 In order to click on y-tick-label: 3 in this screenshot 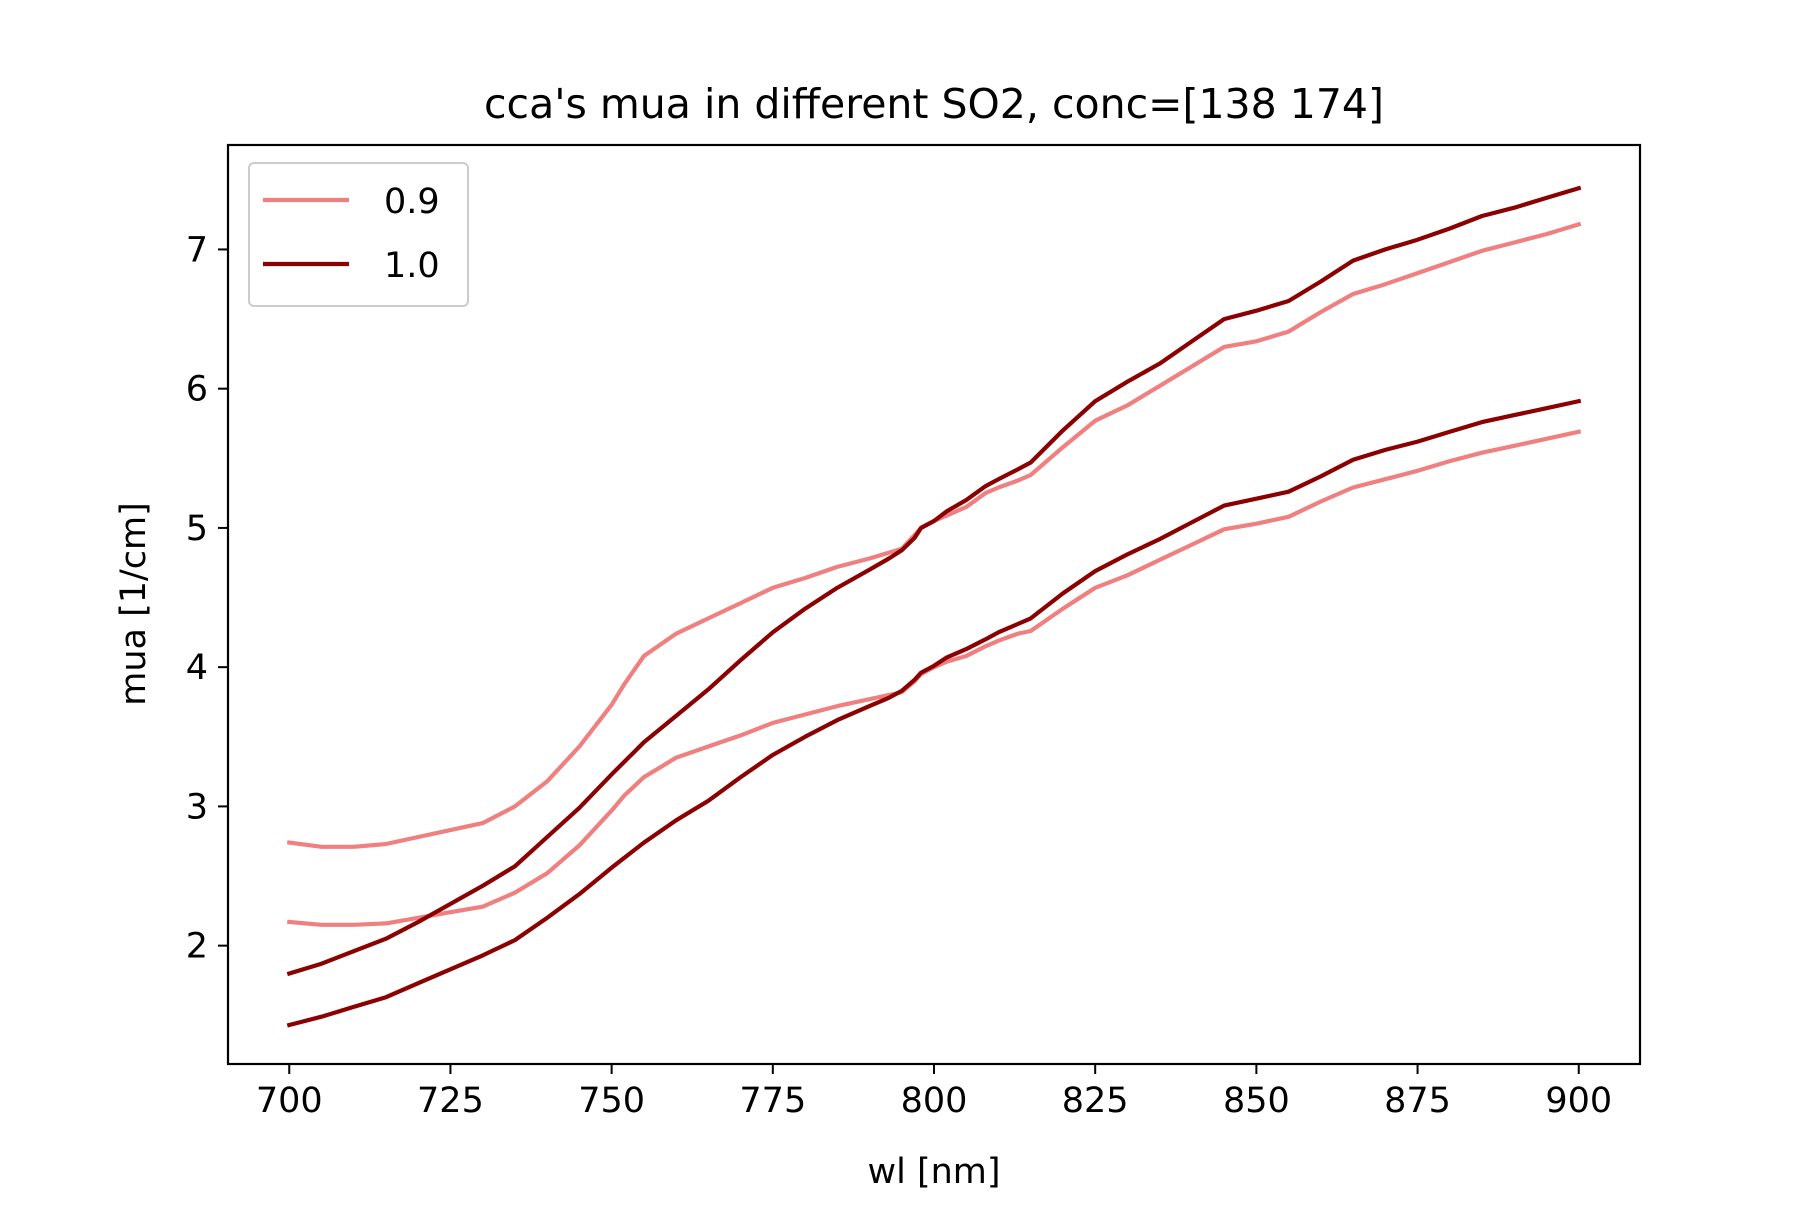, I will do `click(197, 807)`.